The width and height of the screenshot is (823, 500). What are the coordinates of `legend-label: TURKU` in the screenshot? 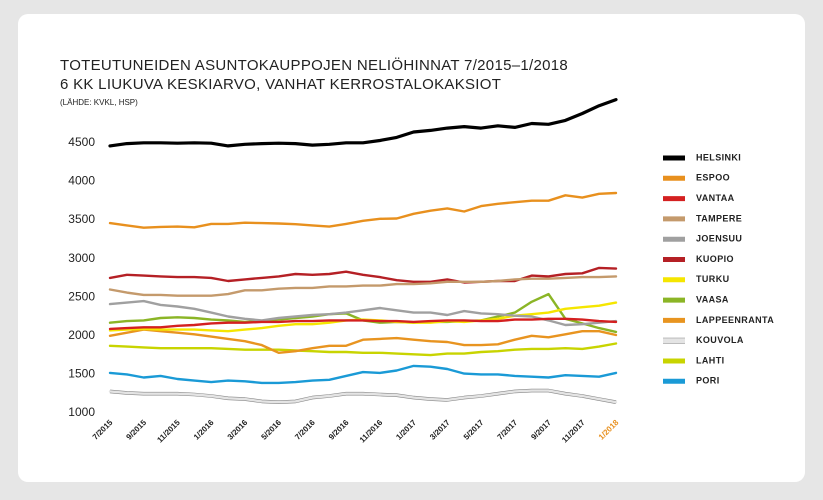 It's located at (713, 279).